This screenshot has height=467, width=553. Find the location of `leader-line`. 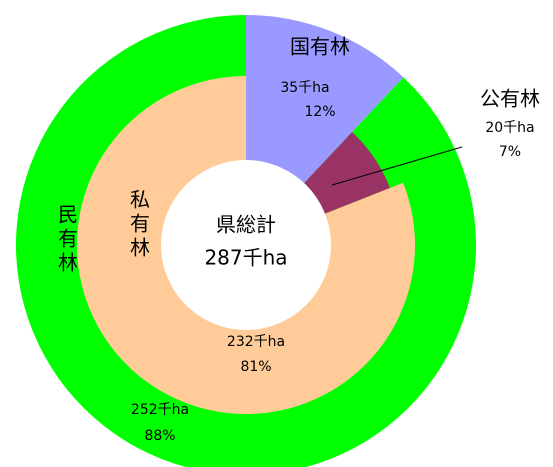

leader-line is located at coordinates (397, 166).